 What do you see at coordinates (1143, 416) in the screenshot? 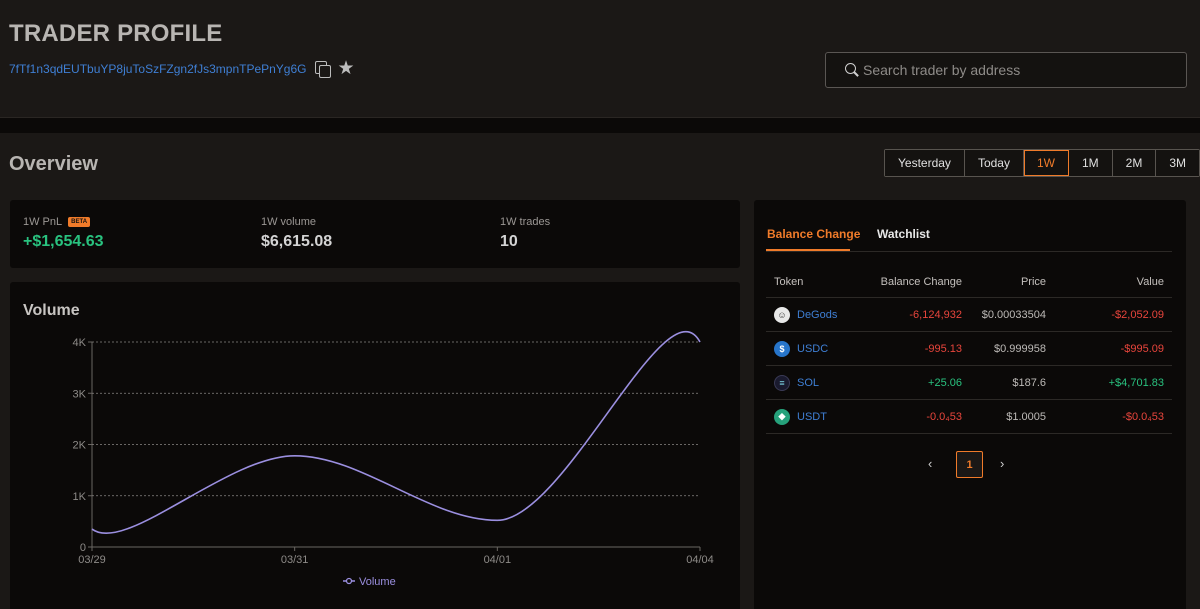
I see `value-cell: -$0.0₄53` at bounding box center [1143, 416].